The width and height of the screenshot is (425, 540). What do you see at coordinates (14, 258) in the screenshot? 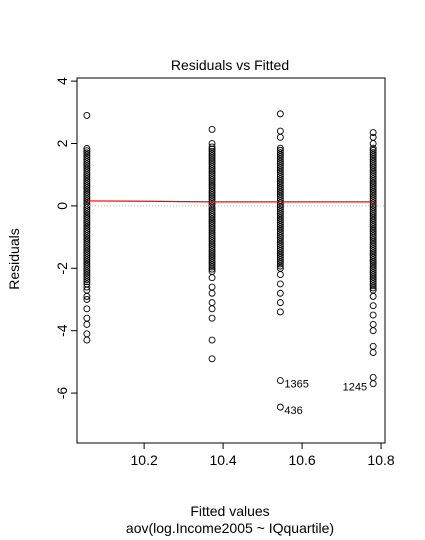
I see `y-axis-label: Residuals` at bounding box center [14, 258].